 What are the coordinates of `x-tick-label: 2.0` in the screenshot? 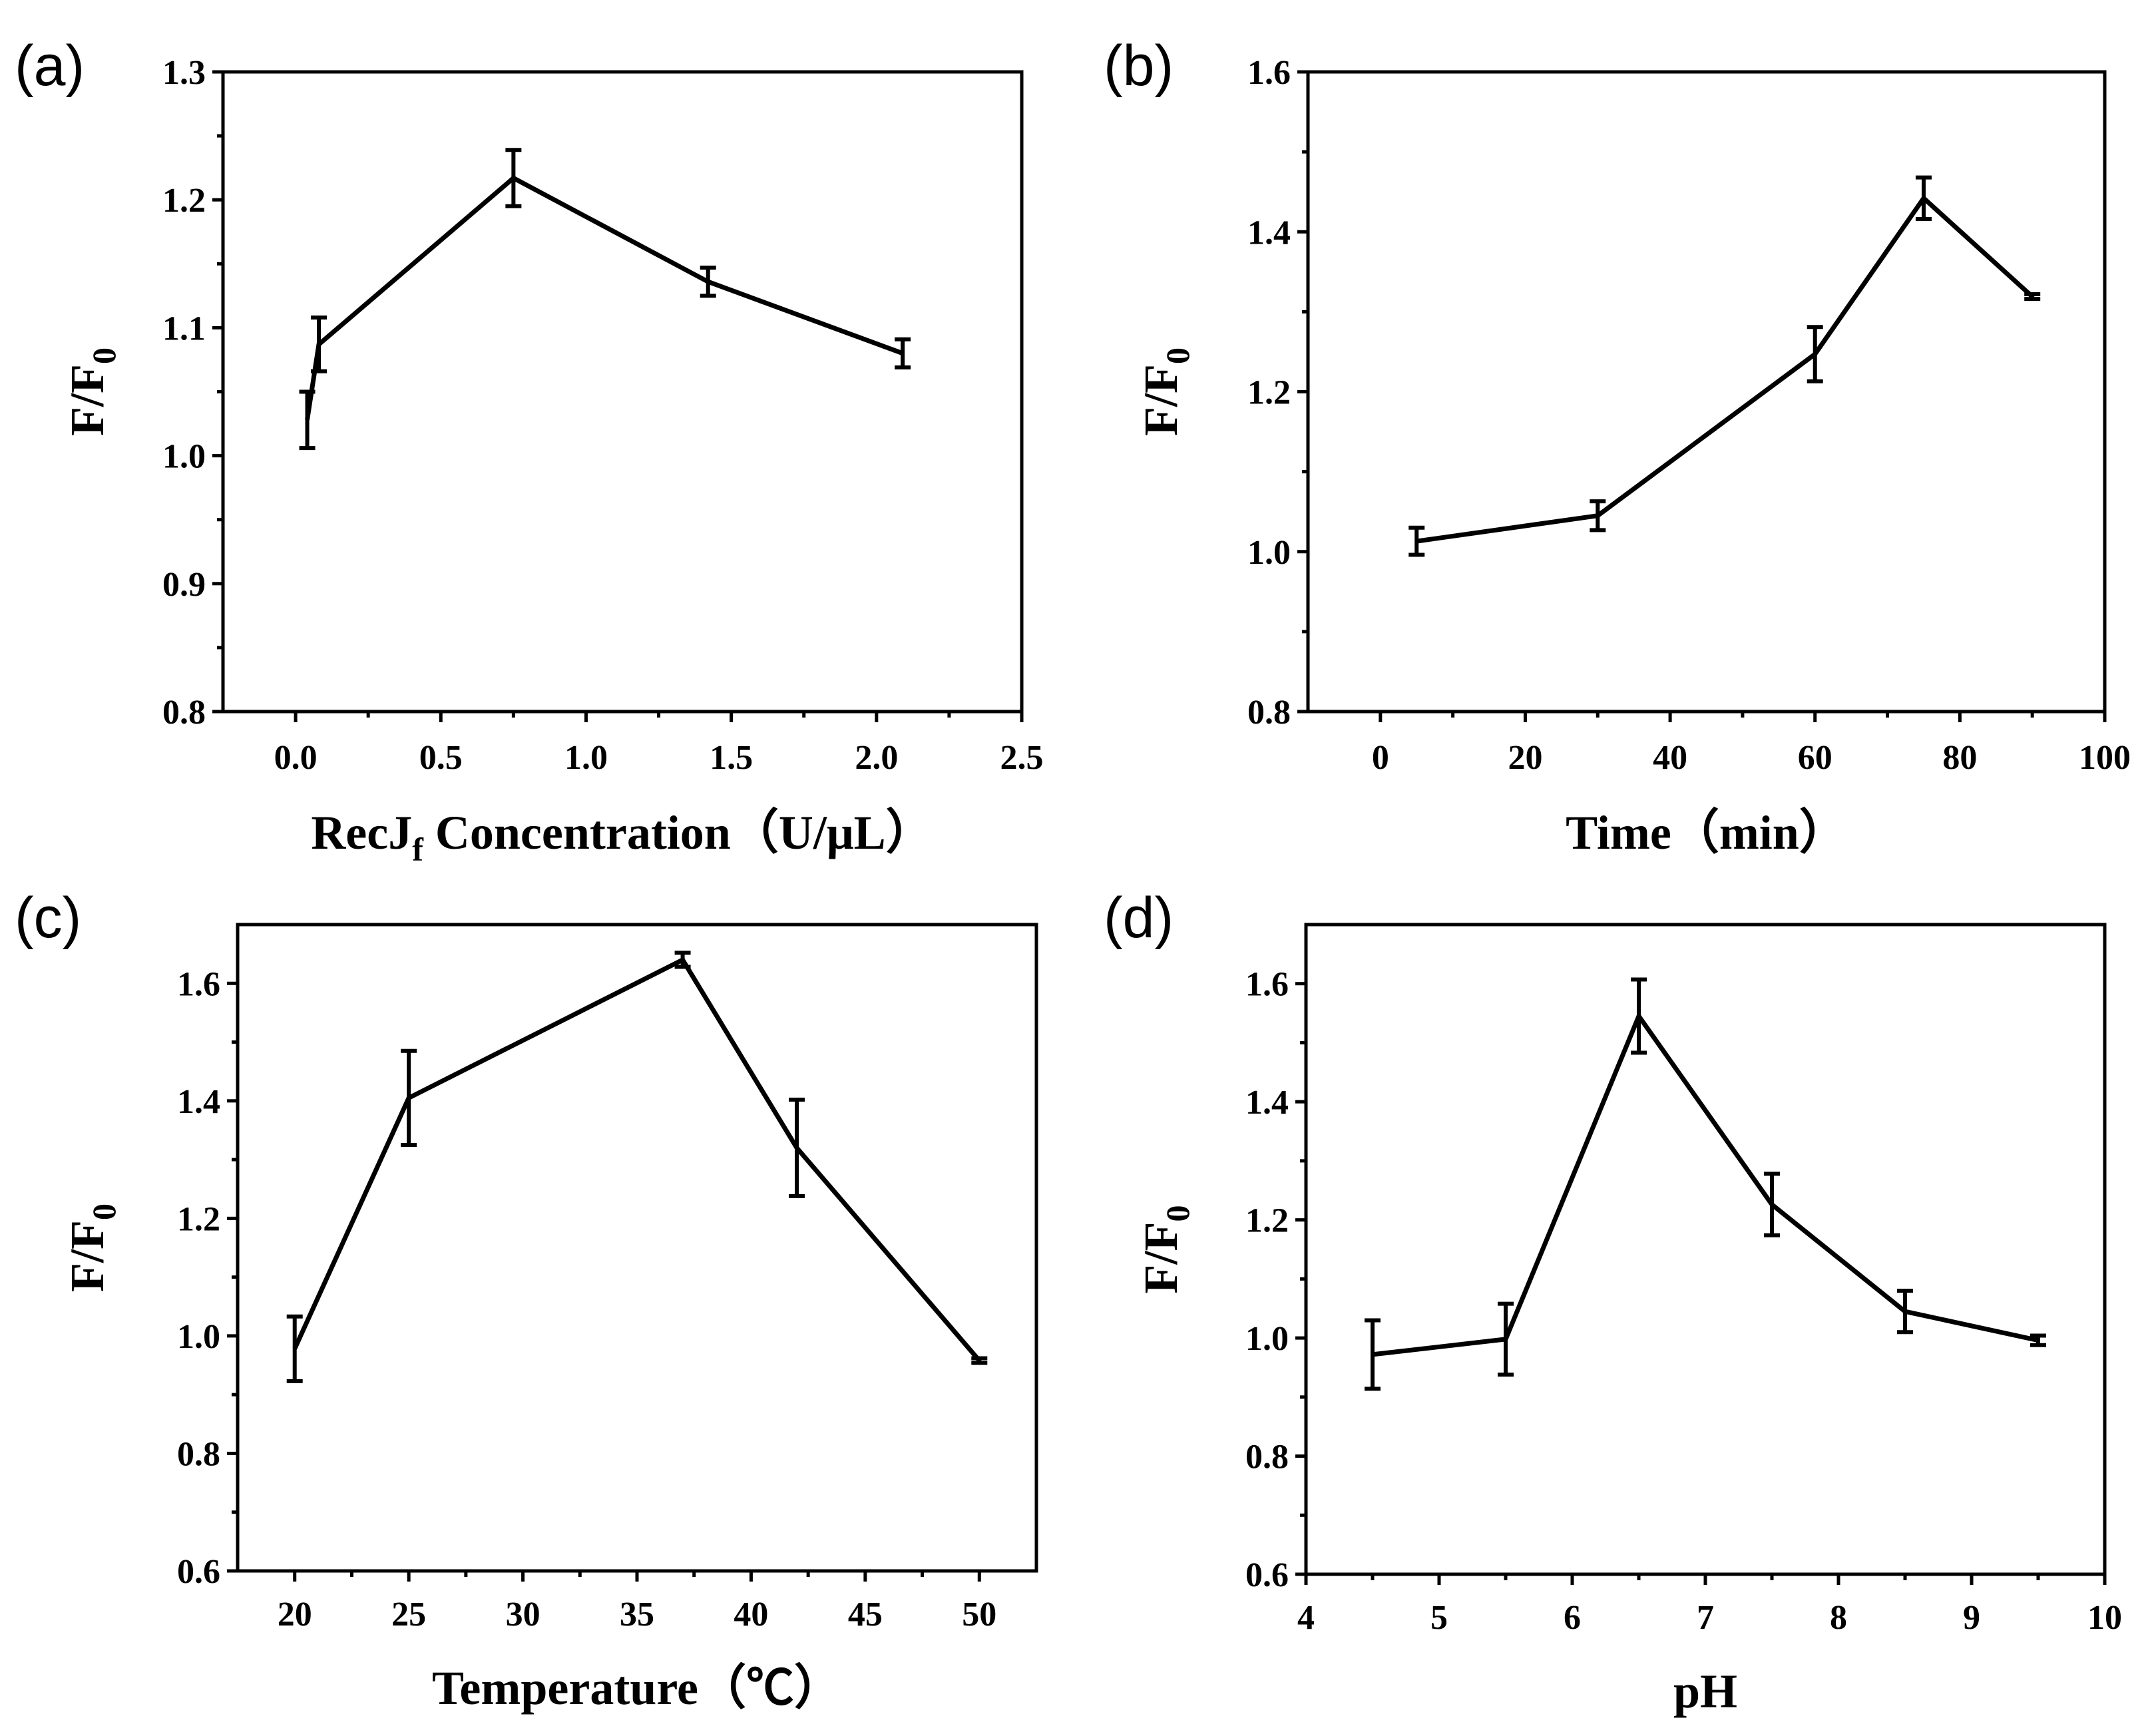 It's located at (877, 758).